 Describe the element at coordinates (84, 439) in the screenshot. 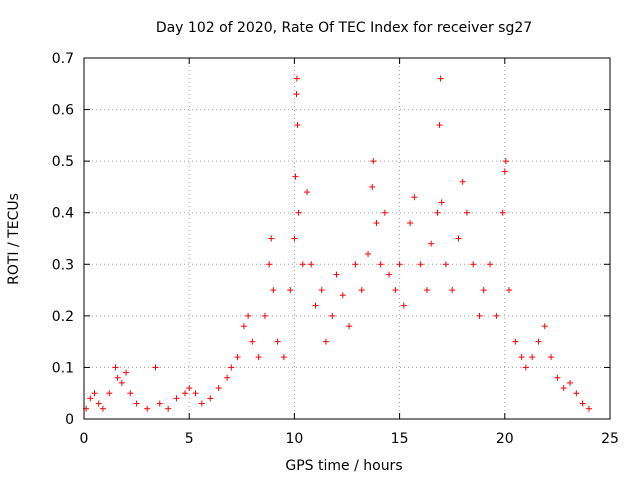

I see `x-tick-label: 0` at that location.